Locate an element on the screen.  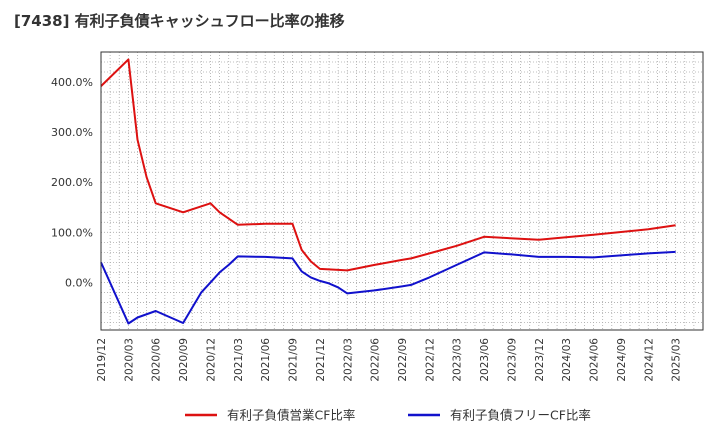
x-tick-label: 2021/03 is located at coordinates (239, 360).